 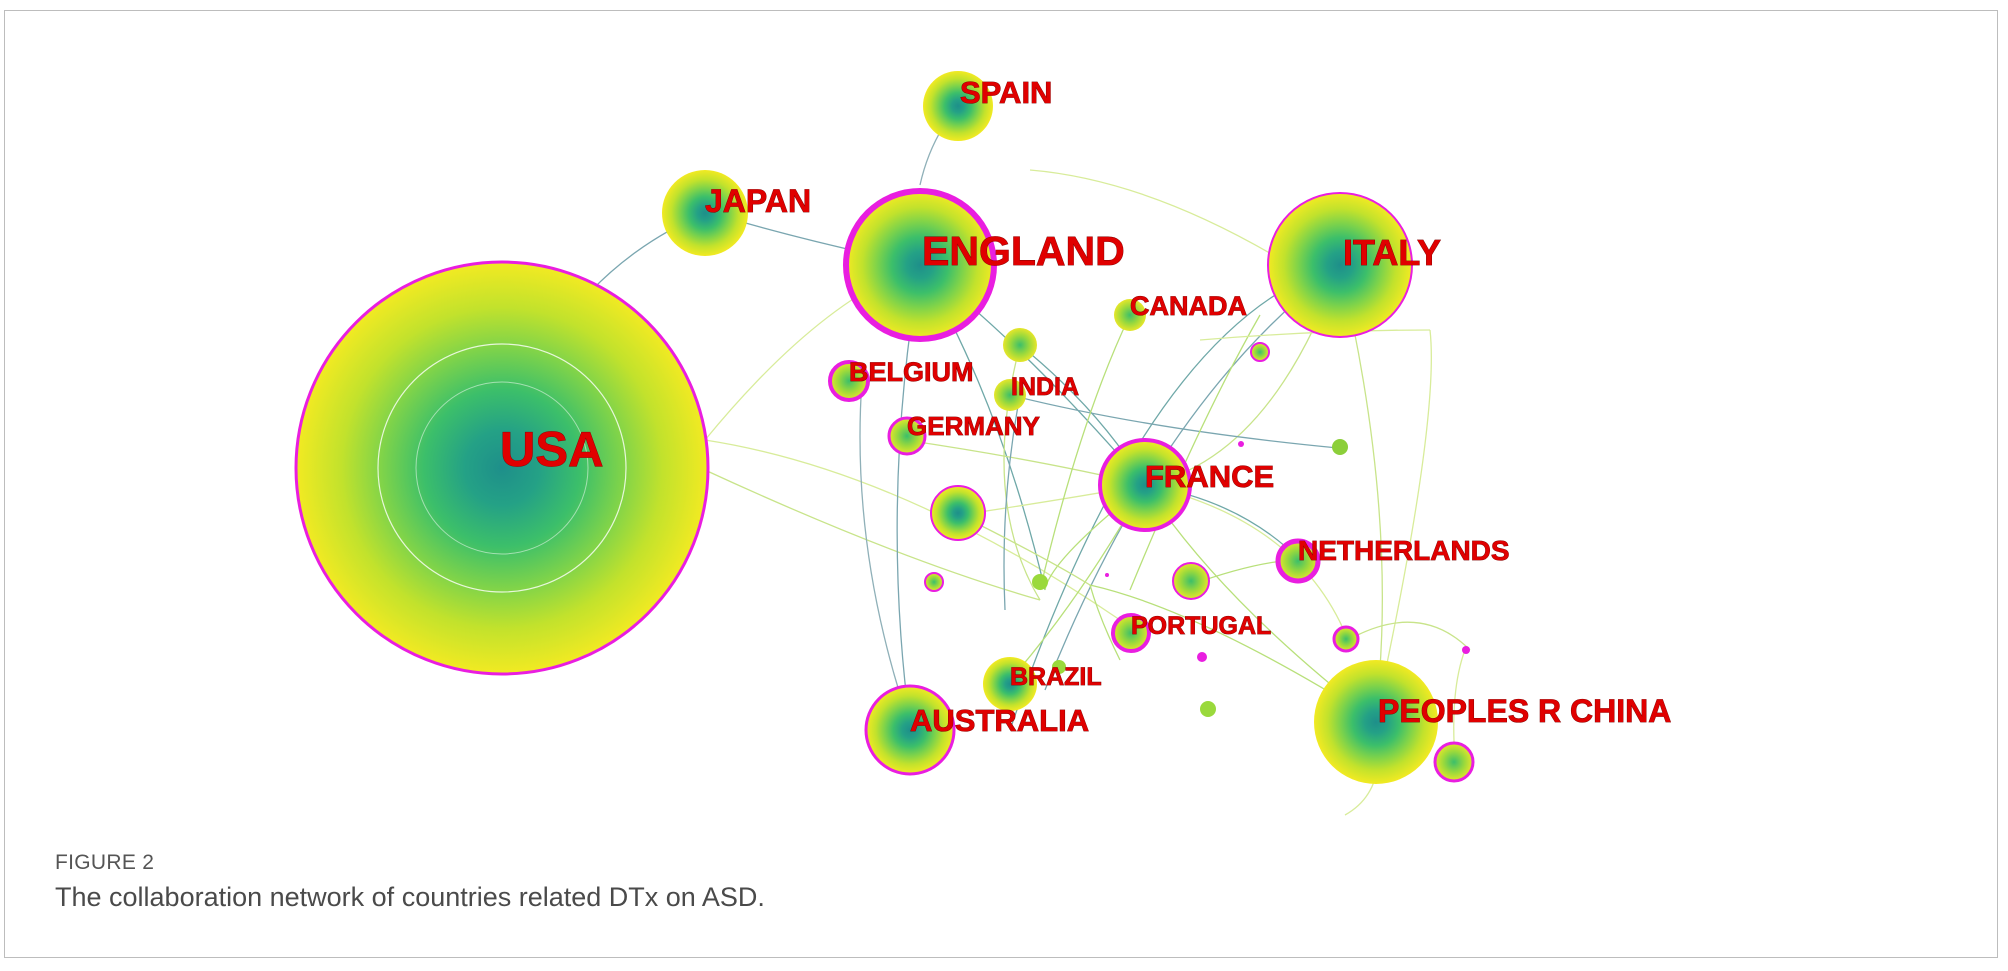 I want to click on label-china: PEOPLES R CHINA, so click(x=1524, y=711).